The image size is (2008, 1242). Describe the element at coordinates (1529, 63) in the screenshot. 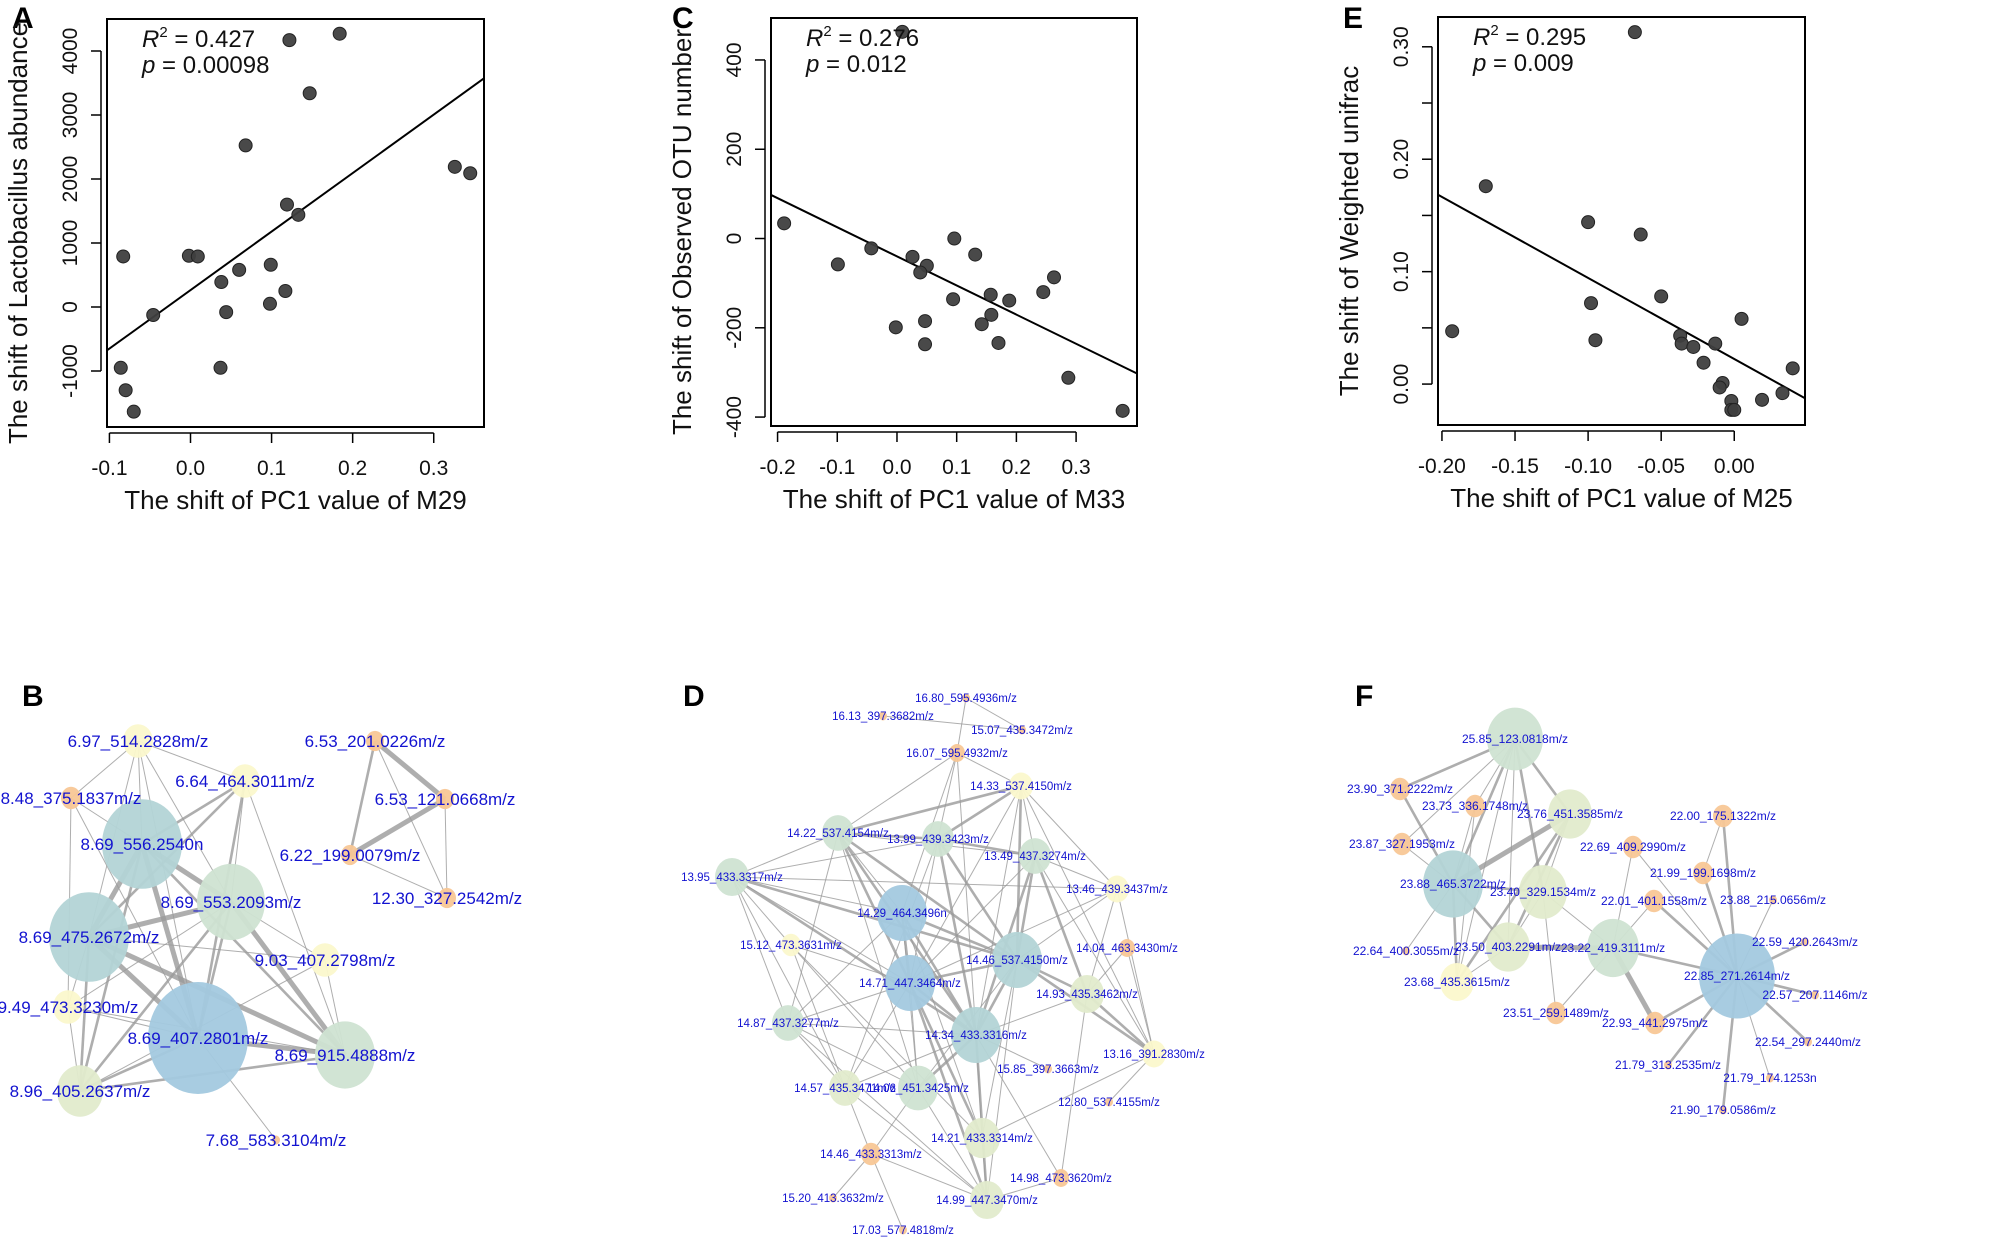

I see `p-value: = 0.009` at that location.